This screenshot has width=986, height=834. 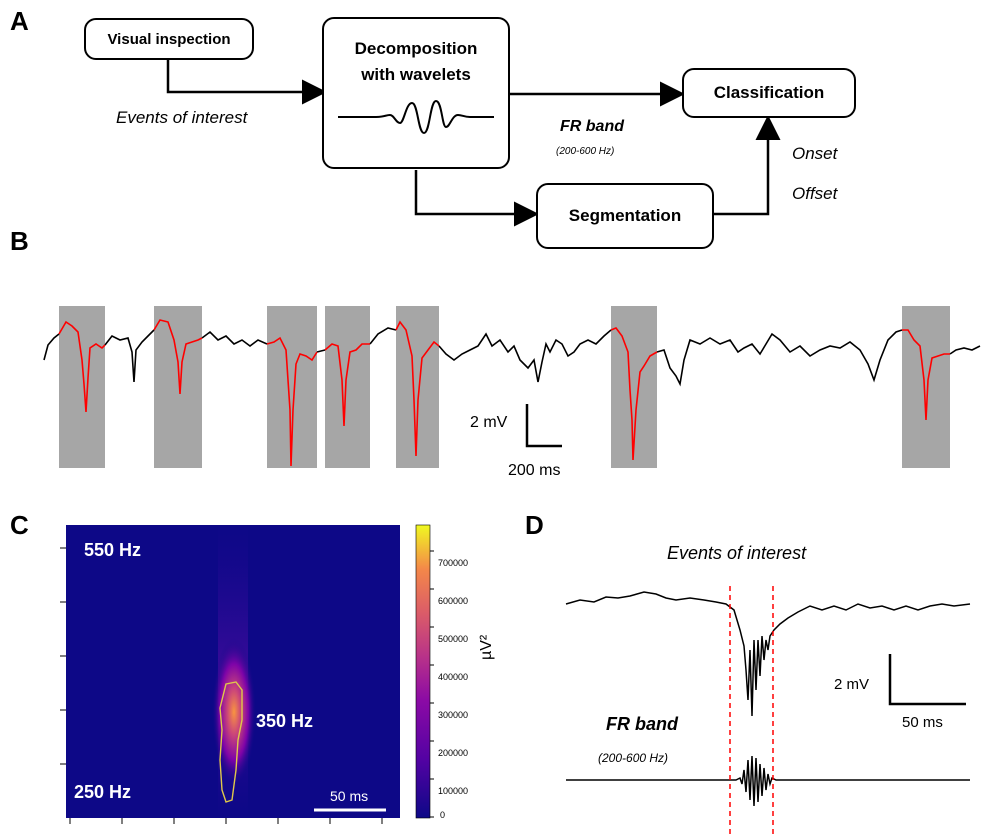 What do you see at coordinates (737, 553) in the screenshot?
I see `events-of-interest-label-d: Events of interest` at bounding box center [737, 553].